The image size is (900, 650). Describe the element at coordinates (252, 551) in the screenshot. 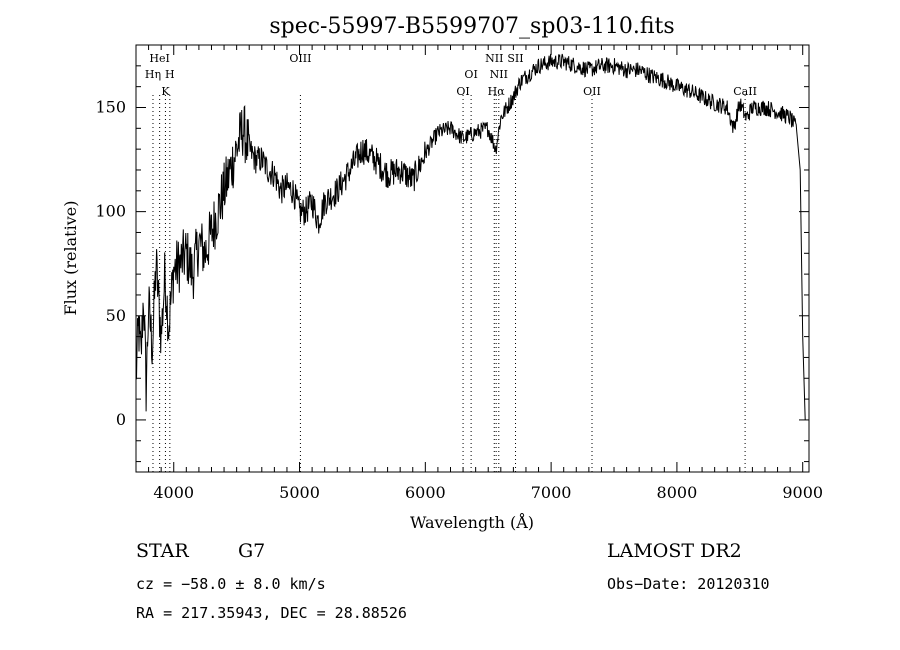

I see `object-subclass: G7` at that location.